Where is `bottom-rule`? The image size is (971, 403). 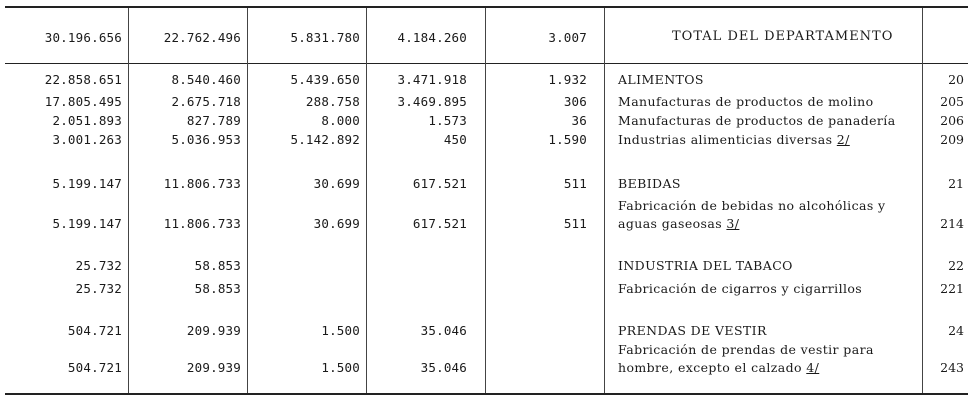 bottom-rule is located at coordinates (486, 394).